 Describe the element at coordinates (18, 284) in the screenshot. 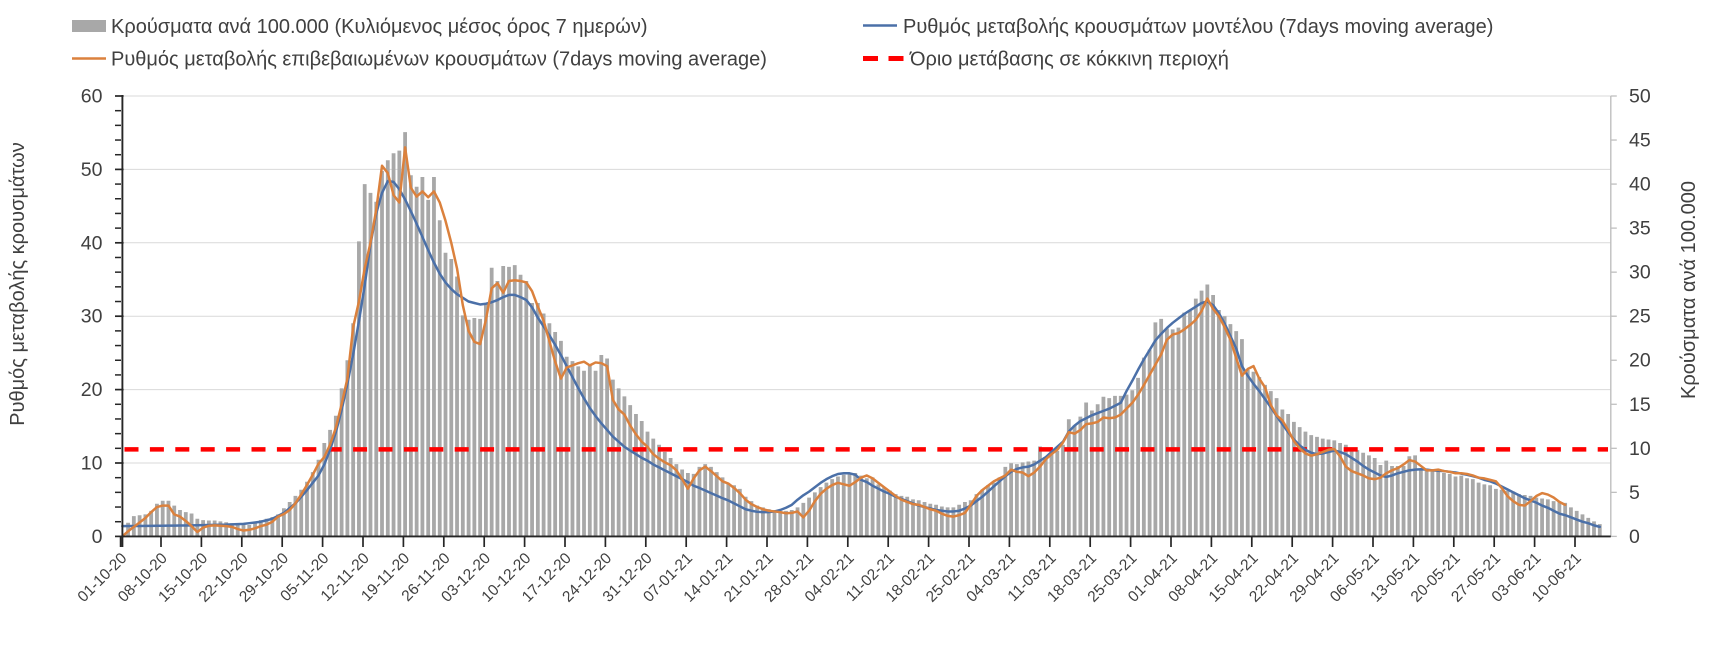

I see `svg-text: Ρυθμός μεταβολής κρουσμάτων` at that location.